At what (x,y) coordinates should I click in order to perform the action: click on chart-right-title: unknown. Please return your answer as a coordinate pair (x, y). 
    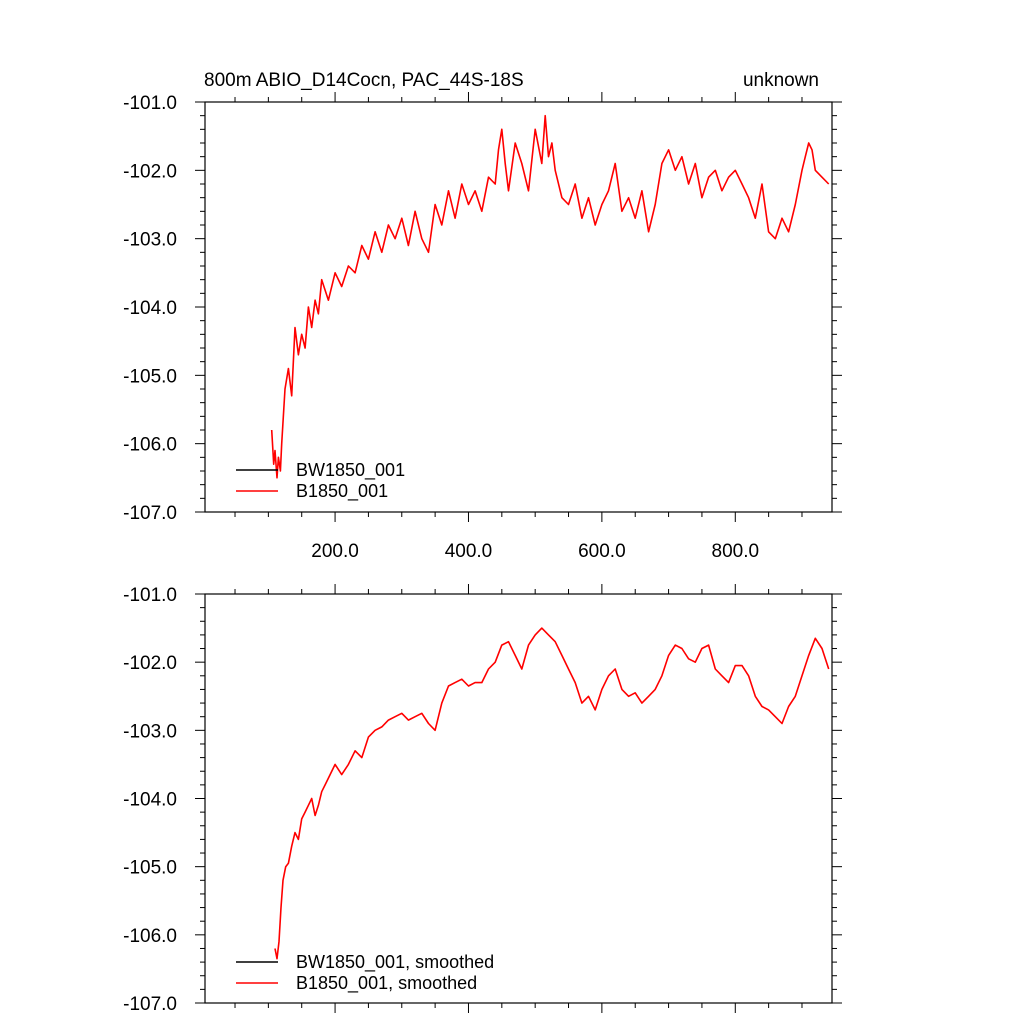
    Looking at the image, I should click on (781, 80).